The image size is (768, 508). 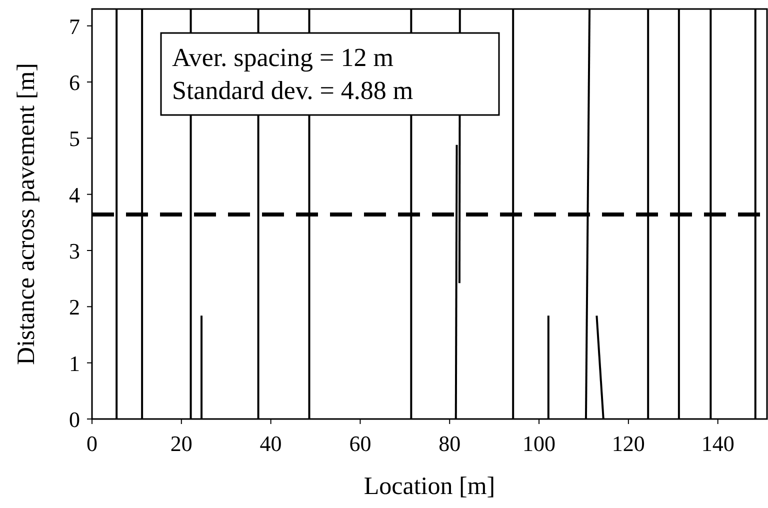 What do you see at coordinates (74, 363) in the screenshot?
I see `y-tick-label: 1` at bounding box center [74, 363].